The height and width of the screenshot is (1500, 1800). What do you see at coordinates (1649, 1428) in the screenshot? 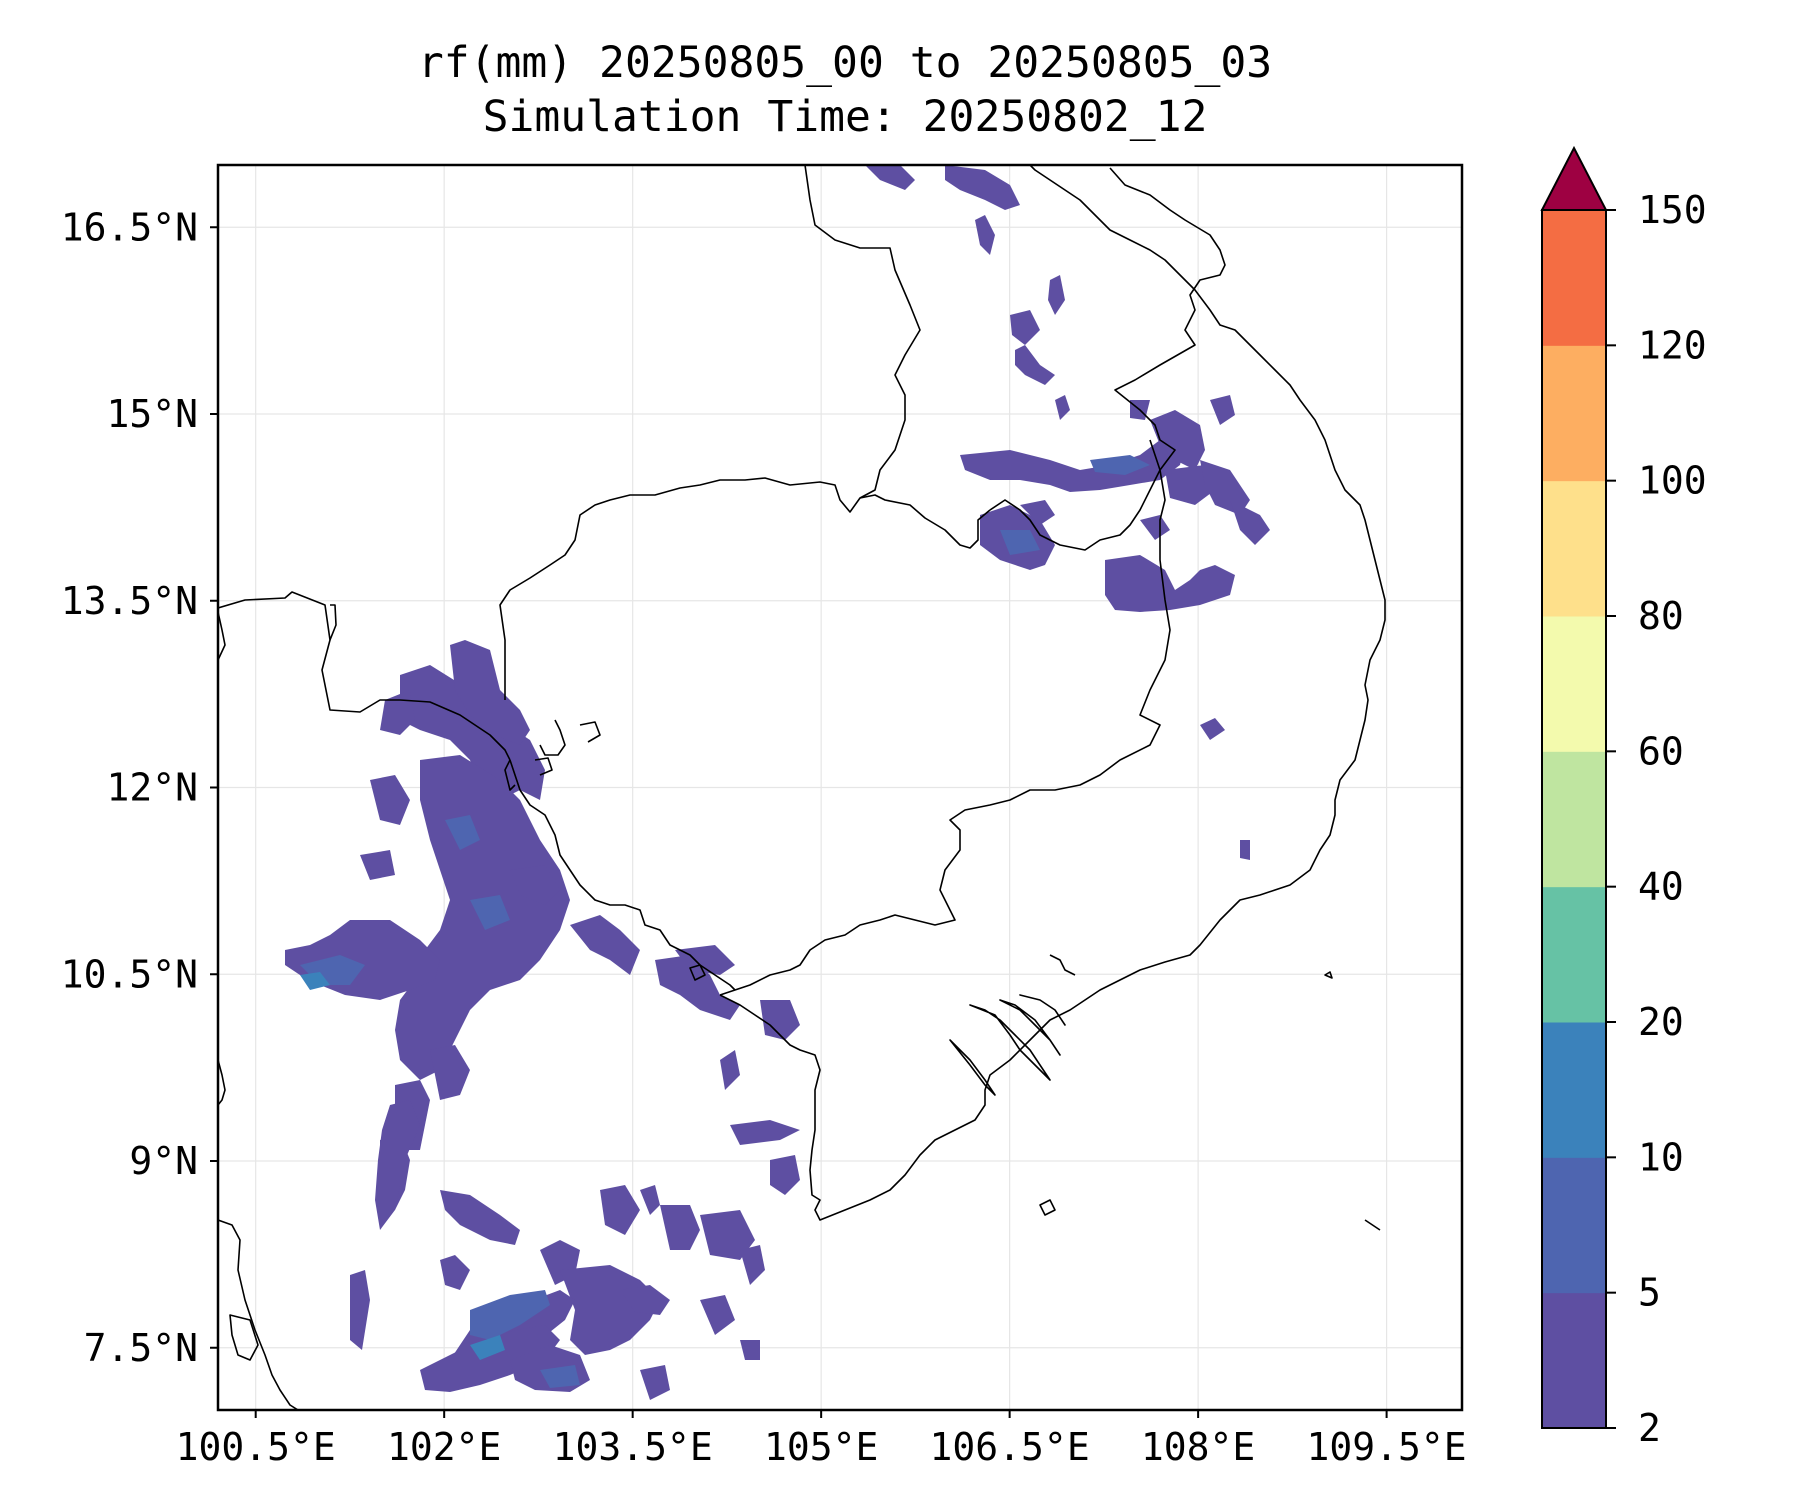
I see `colorbar-tick-label: 2` at bounding box center [1649, 1428].